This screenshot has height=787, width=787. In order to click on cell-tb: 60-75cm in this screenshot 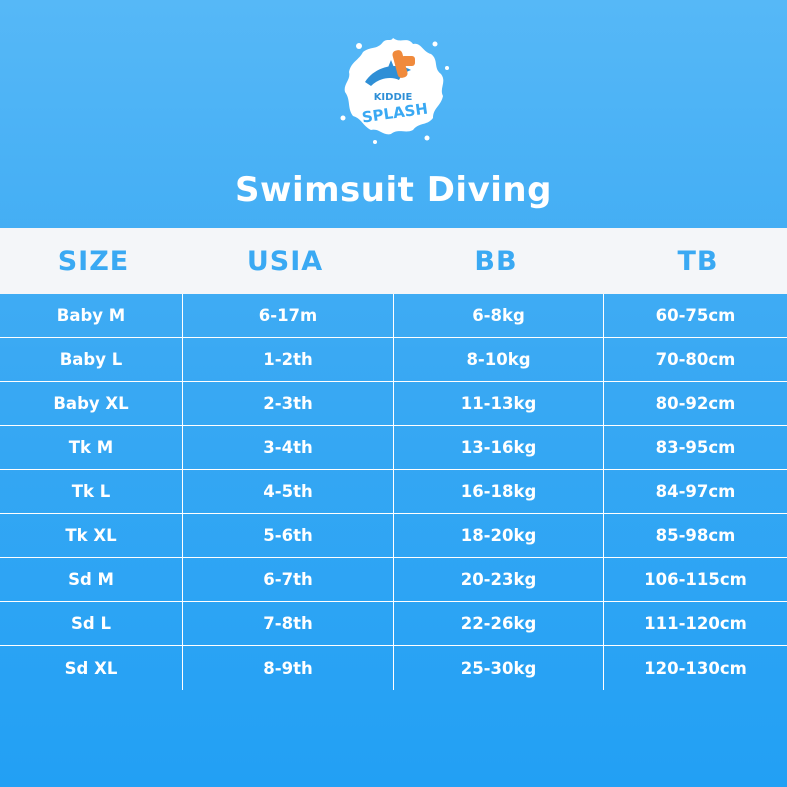, I will do `click(695, 315)`.